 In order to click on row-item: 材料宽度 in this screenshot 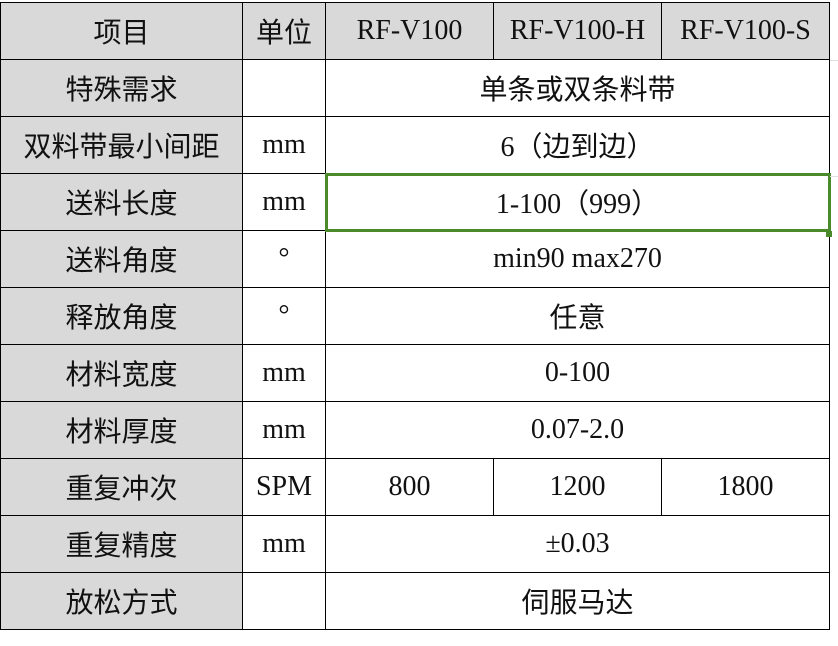, I will do `click(121, 373)`.